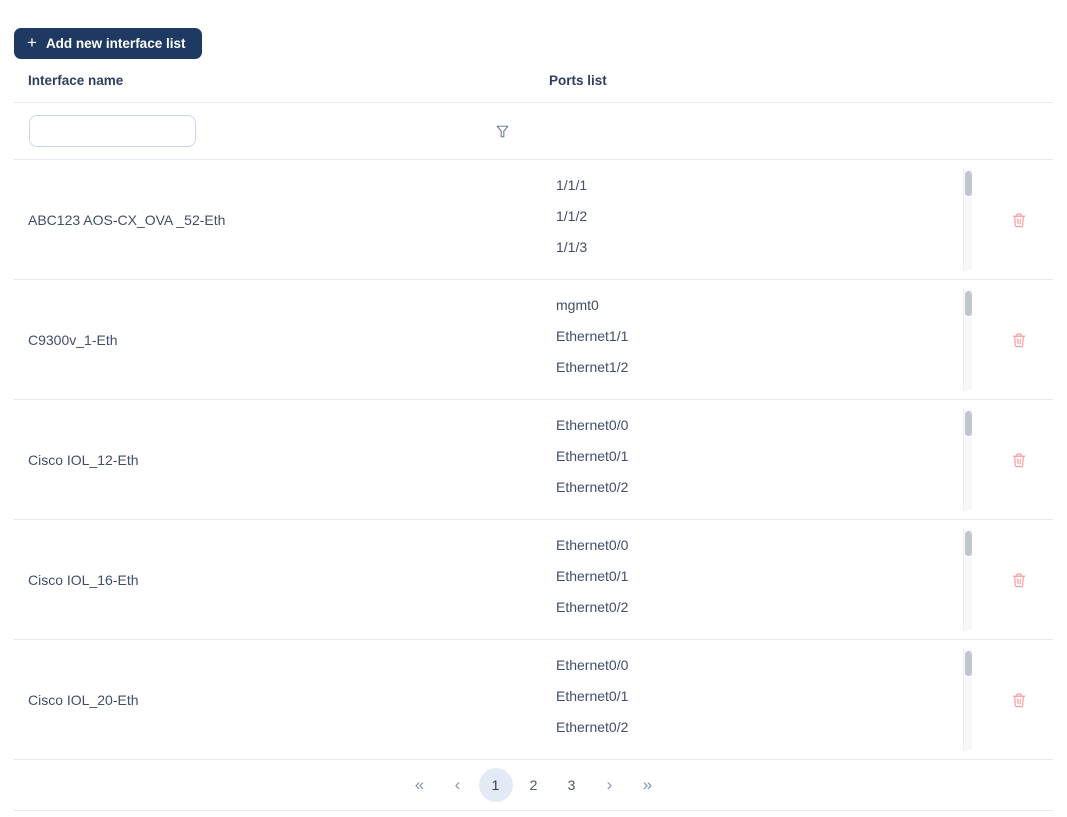 The image size is (1067, 817). What do you see at coordinates (610, 785) in the screenshot?
I see `paginator-next-button: ›` at bounding box center [610, 785].